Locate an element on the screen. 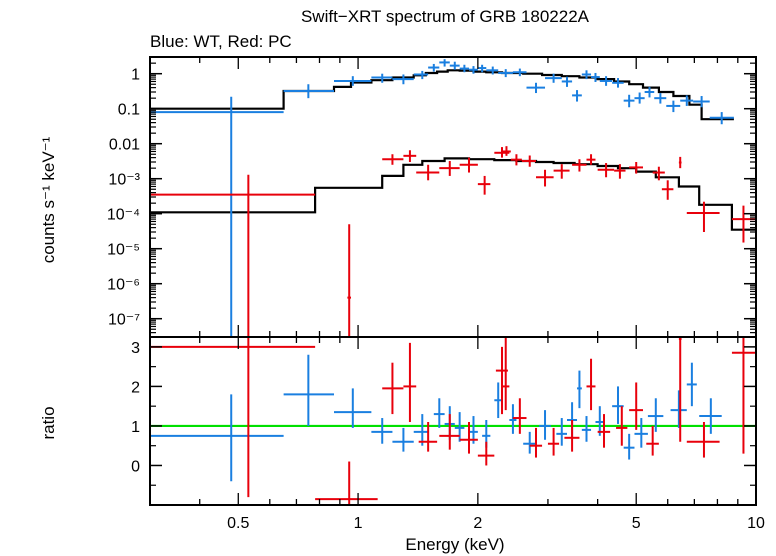 The height and width of the screenshot is (556, 776). y-tick-label: 0.01 is located at coordinates (124, 145).